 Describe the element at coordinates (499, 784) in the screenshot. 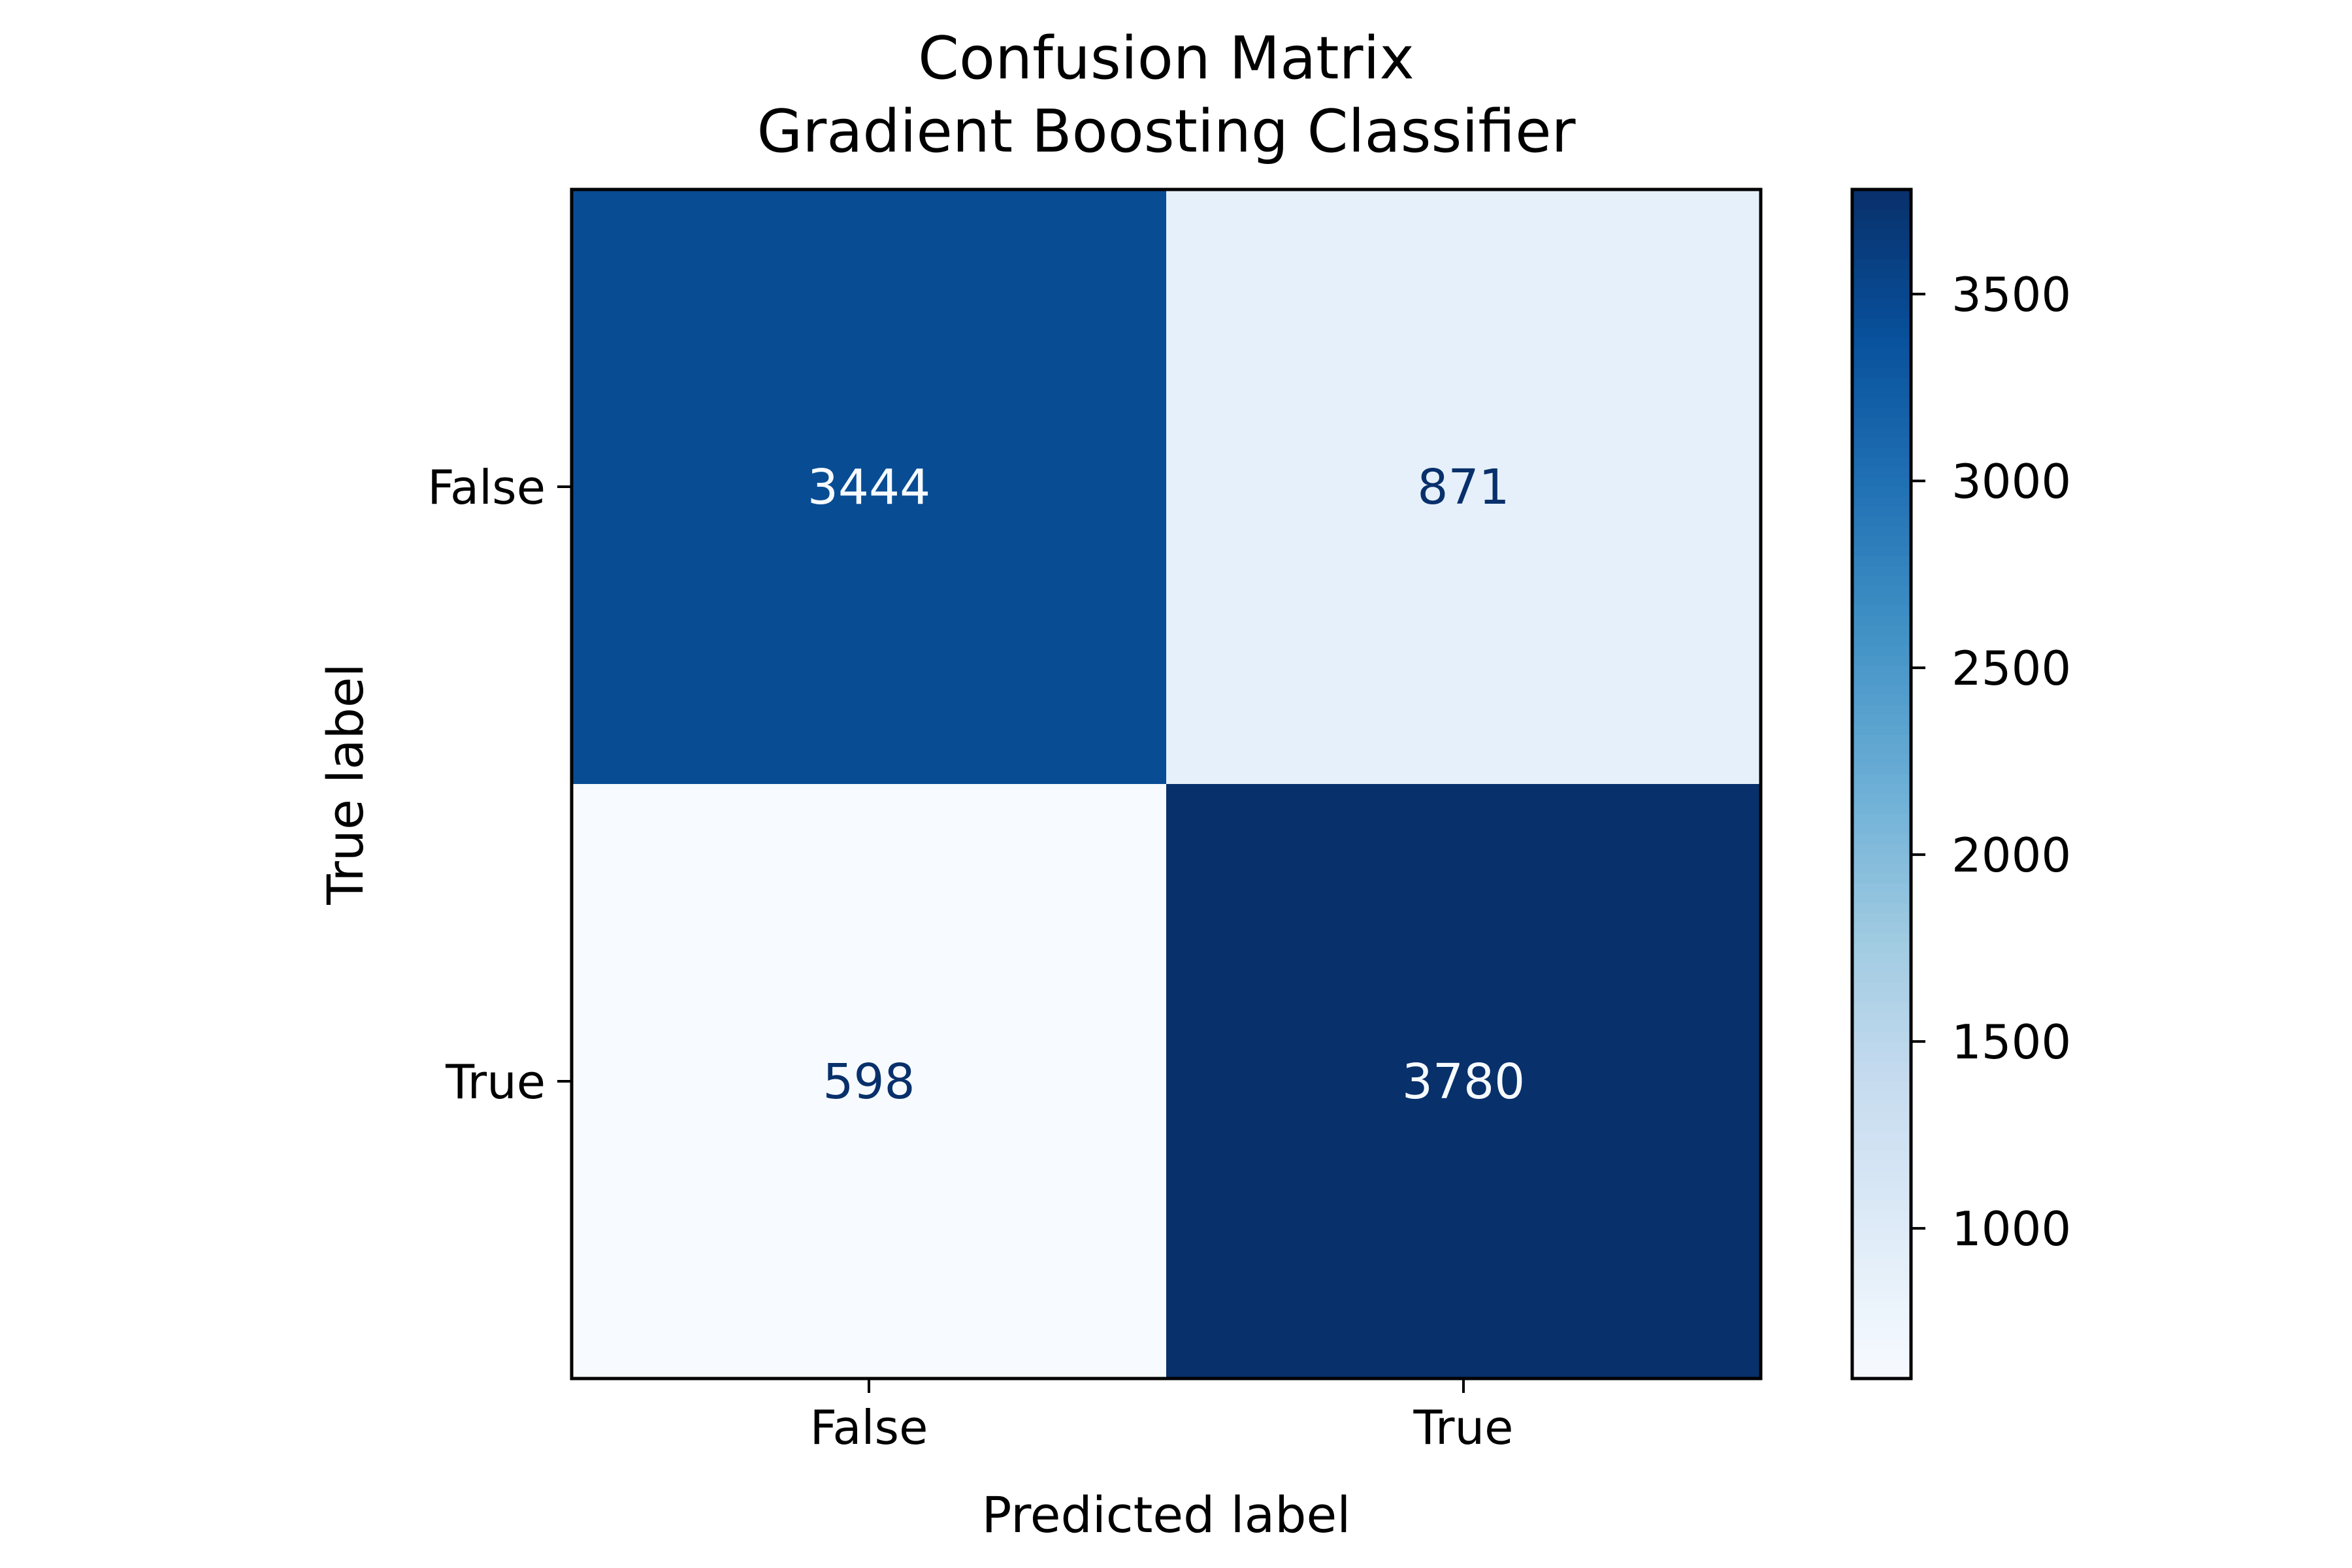

I see `y-axis-ticks: False True` at that location.